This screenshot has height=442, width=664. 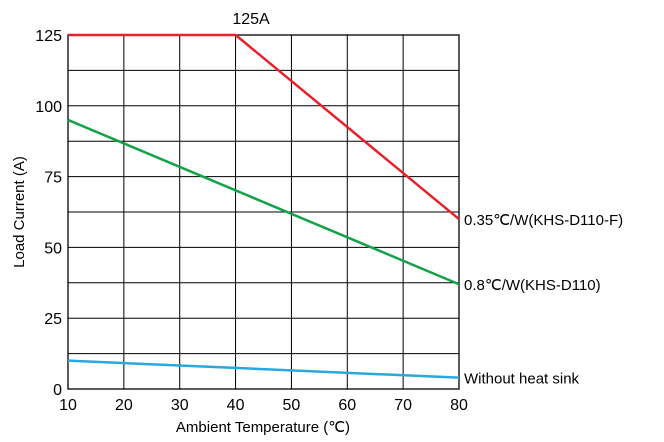 What do you see at coordinates (124, 405) in the screenshot?
I see `x-tick-label: 20` at bounding box center [124, 405].